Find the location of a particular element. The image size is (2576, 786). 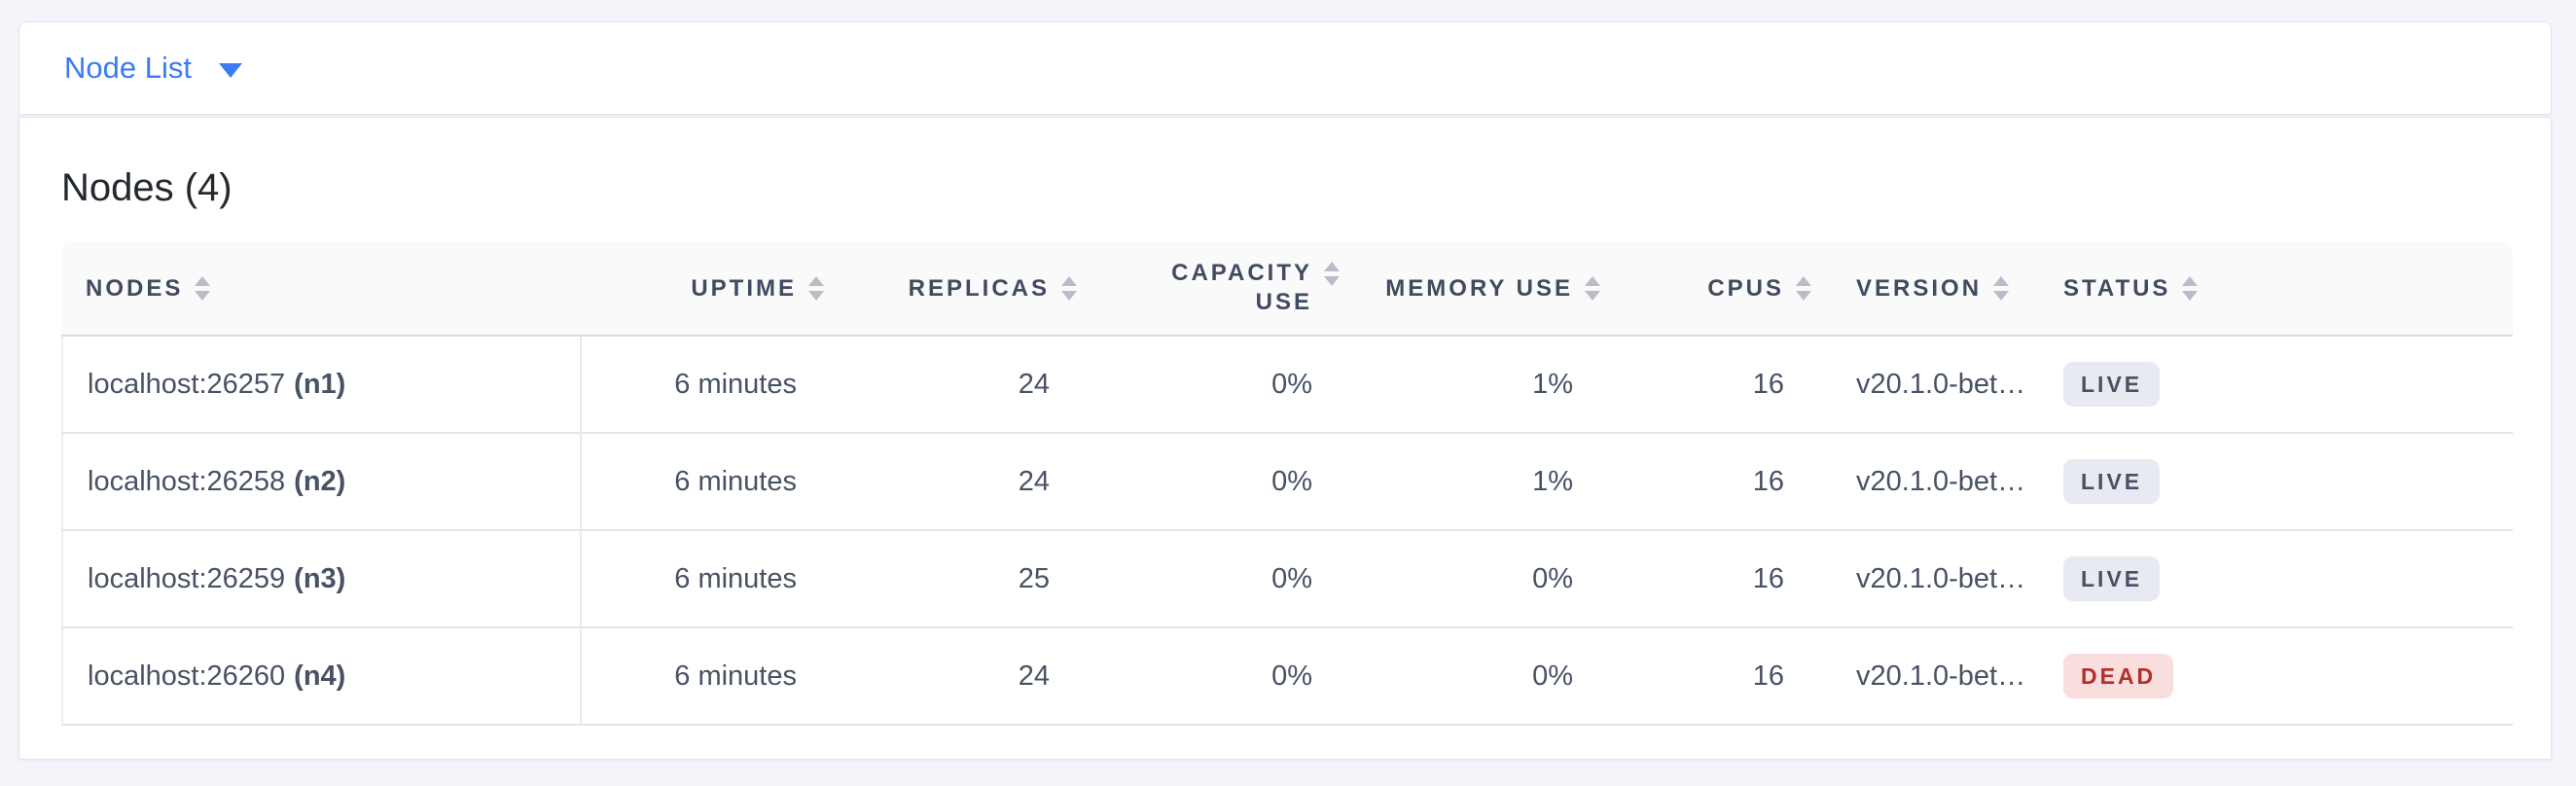

node-address-cell: localhost:26258 (n2) is located at coordinates (321, 483).